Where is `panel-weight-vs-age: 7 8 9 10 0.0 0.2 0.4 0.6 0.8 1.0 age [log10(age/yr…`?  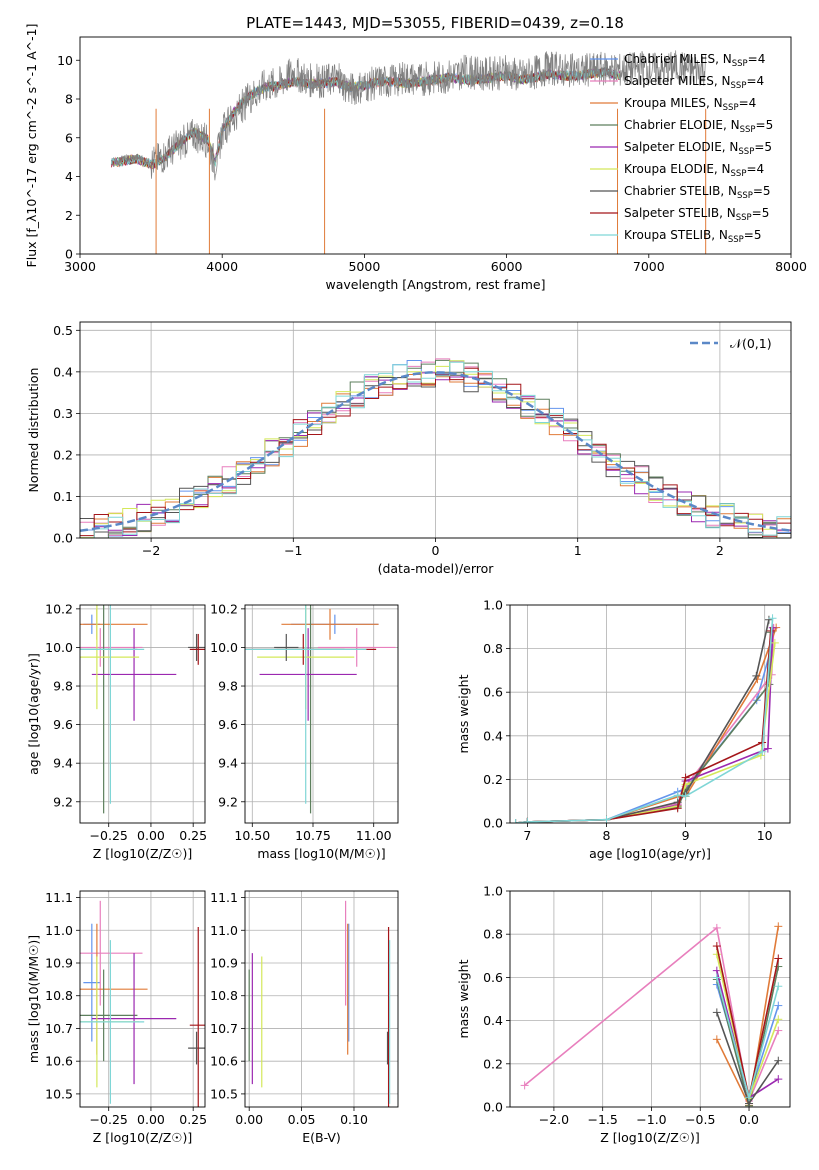
panel-weight-vs-age: 7 8 9 10 0.0 0.2 0.4 0.6 0.8 1.0 age [log10(age/yr… is located at coordinates (623, 729).